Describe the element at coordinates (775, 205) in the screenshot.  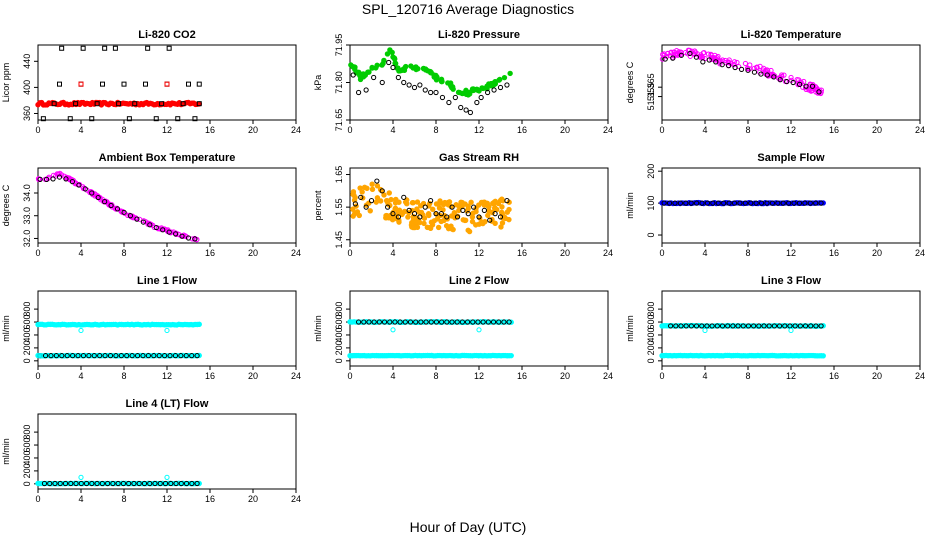
I see `panel-6: Sample Flow ml/min 0 4 8 12 16 20 24 0 100 200` at that location.